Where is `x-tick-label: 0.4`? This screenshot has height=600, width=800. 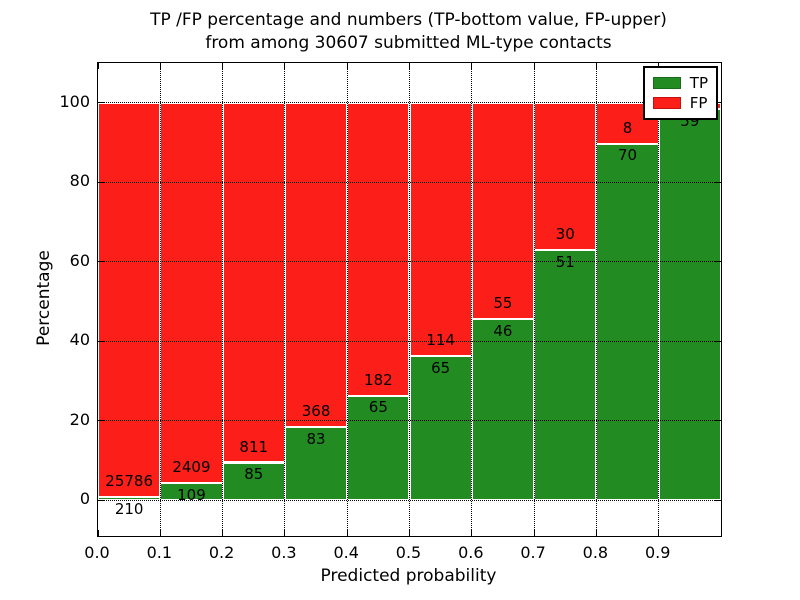
x-tick-label: 0.4 is located at coordinates (346, 552).